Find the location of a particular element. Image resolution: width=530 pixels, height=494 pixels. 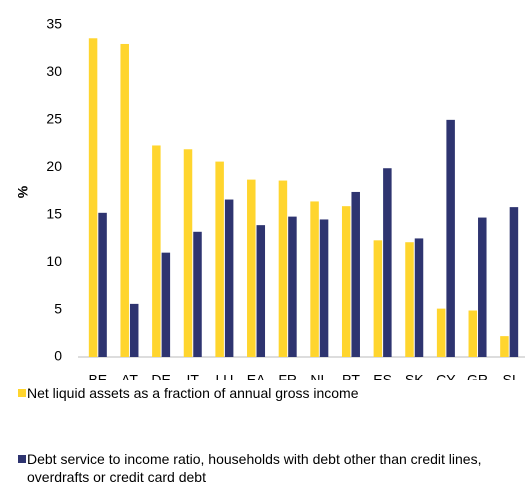

y-tick-label: 30 is located at coordinates (54, 71).